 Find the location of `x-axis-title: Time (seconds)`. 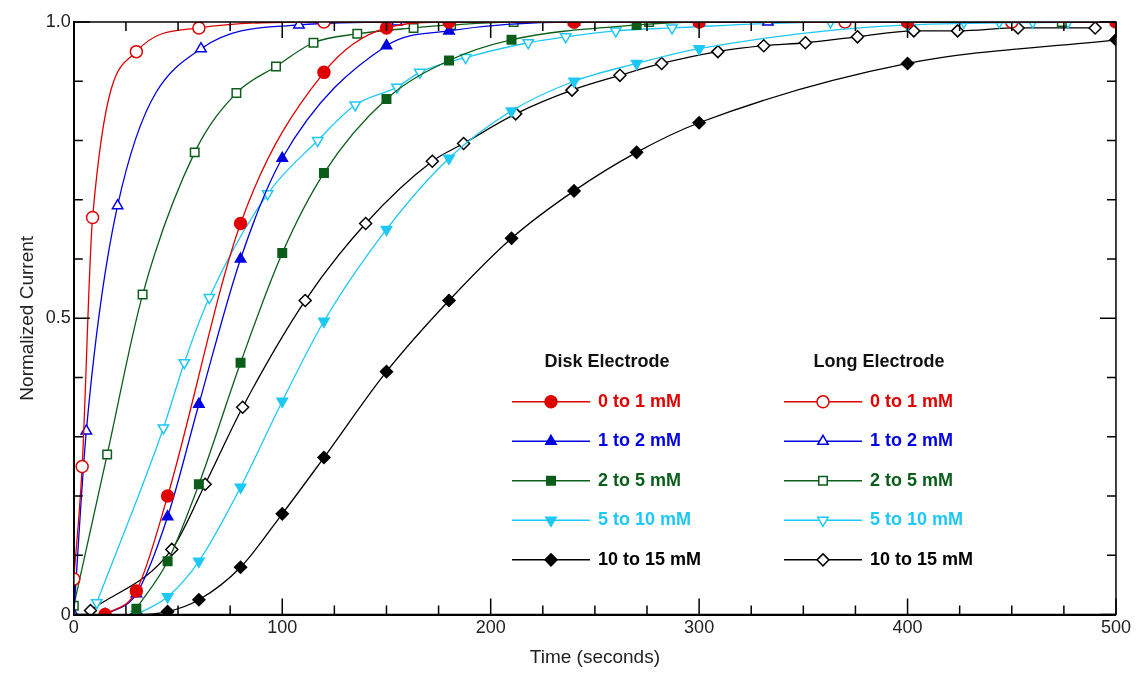

x-axis-title: Time (seconds) is located at coordinates (595, 656).